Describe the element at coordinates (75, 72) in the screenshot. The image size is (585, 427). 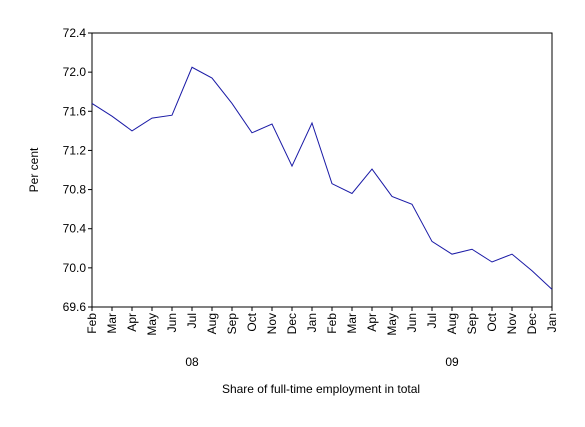
I see `y-tick-label: 72.0` at that location.